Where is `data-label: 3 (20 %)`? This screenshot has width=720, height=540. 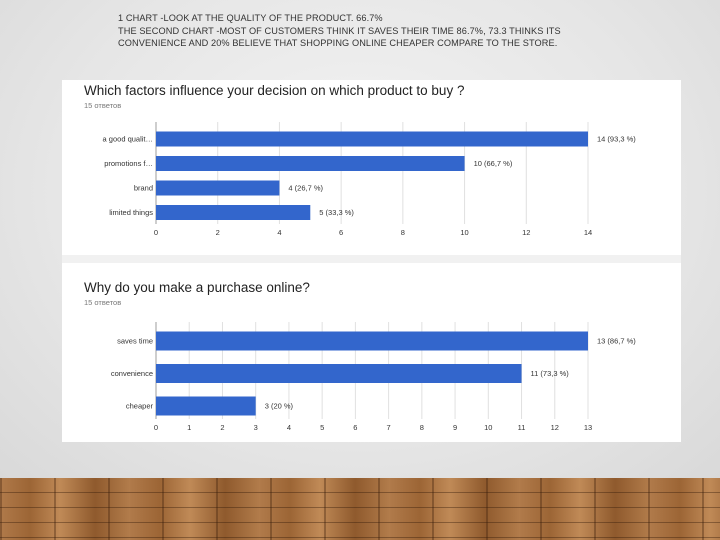
data-label: 3 (20 %) is located at coordinates (279, 406).